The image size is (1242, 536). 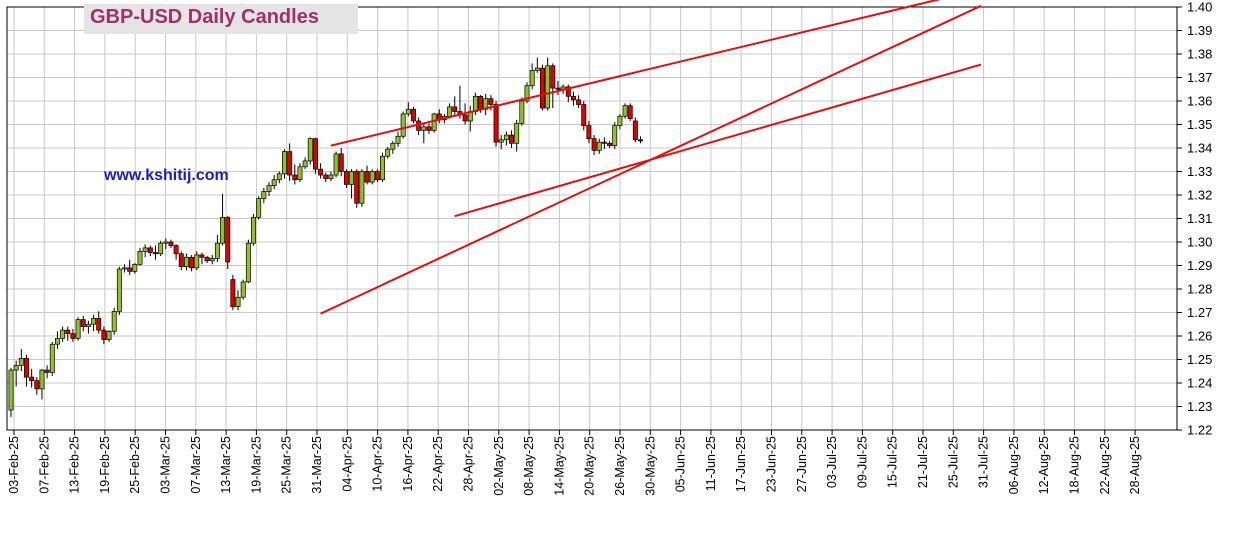 What do you see at coordinates (287, 465) in the screenshot?
I see `x-tick-label: 25-Mar-25` at bounding box center [287, 465].